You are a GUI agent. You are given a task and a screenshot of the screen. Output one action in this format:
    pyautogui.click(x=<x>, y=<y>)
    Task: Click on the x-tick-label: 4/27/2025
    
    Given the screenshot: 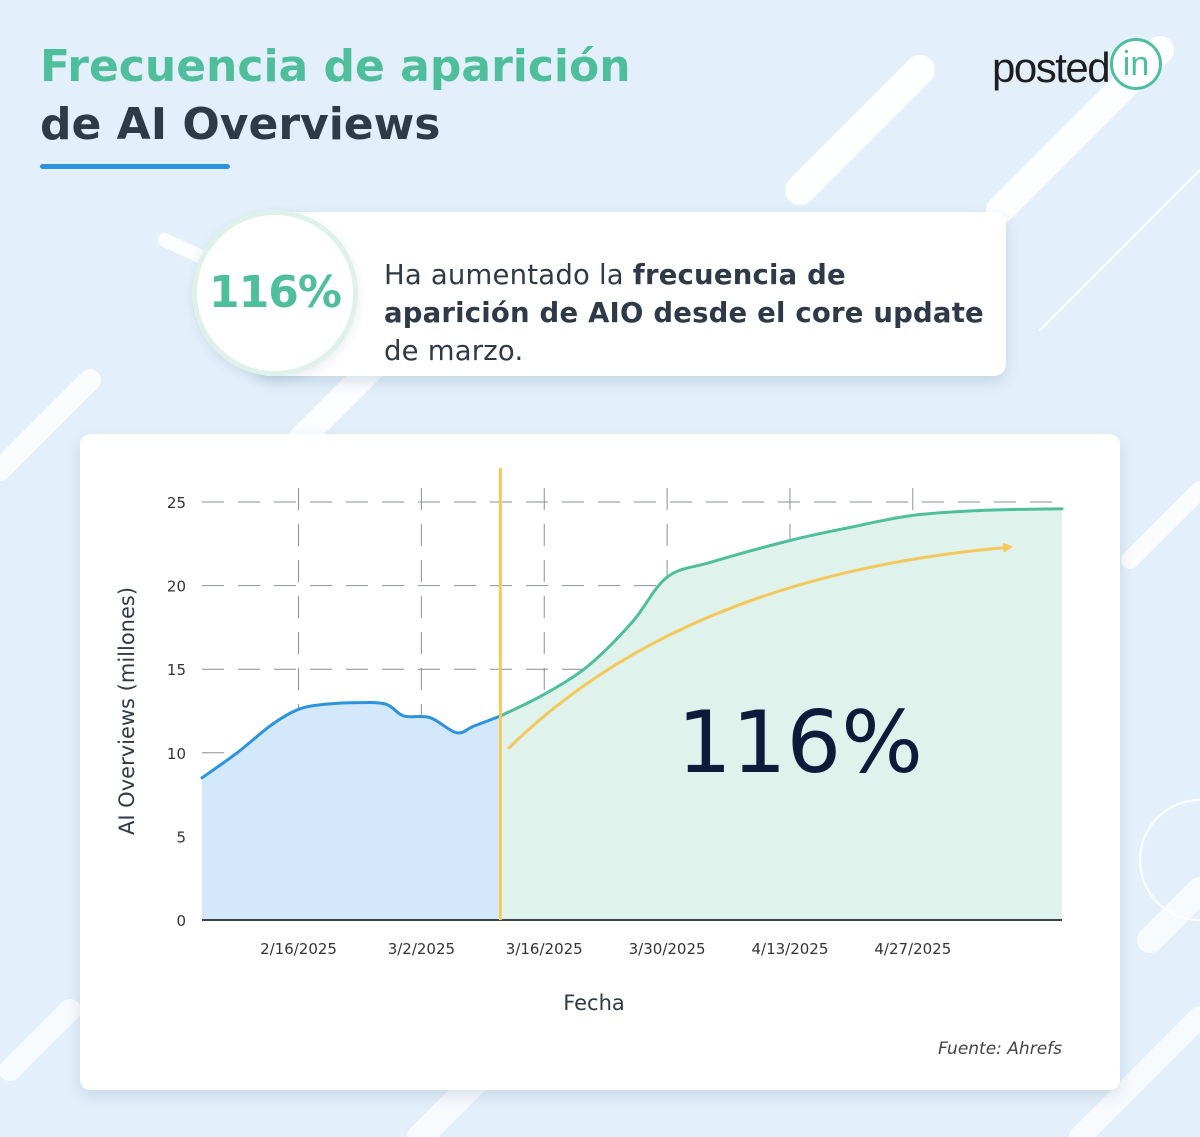 What is the action you would take?
    pyautogui.click(x=912, y=949)
    